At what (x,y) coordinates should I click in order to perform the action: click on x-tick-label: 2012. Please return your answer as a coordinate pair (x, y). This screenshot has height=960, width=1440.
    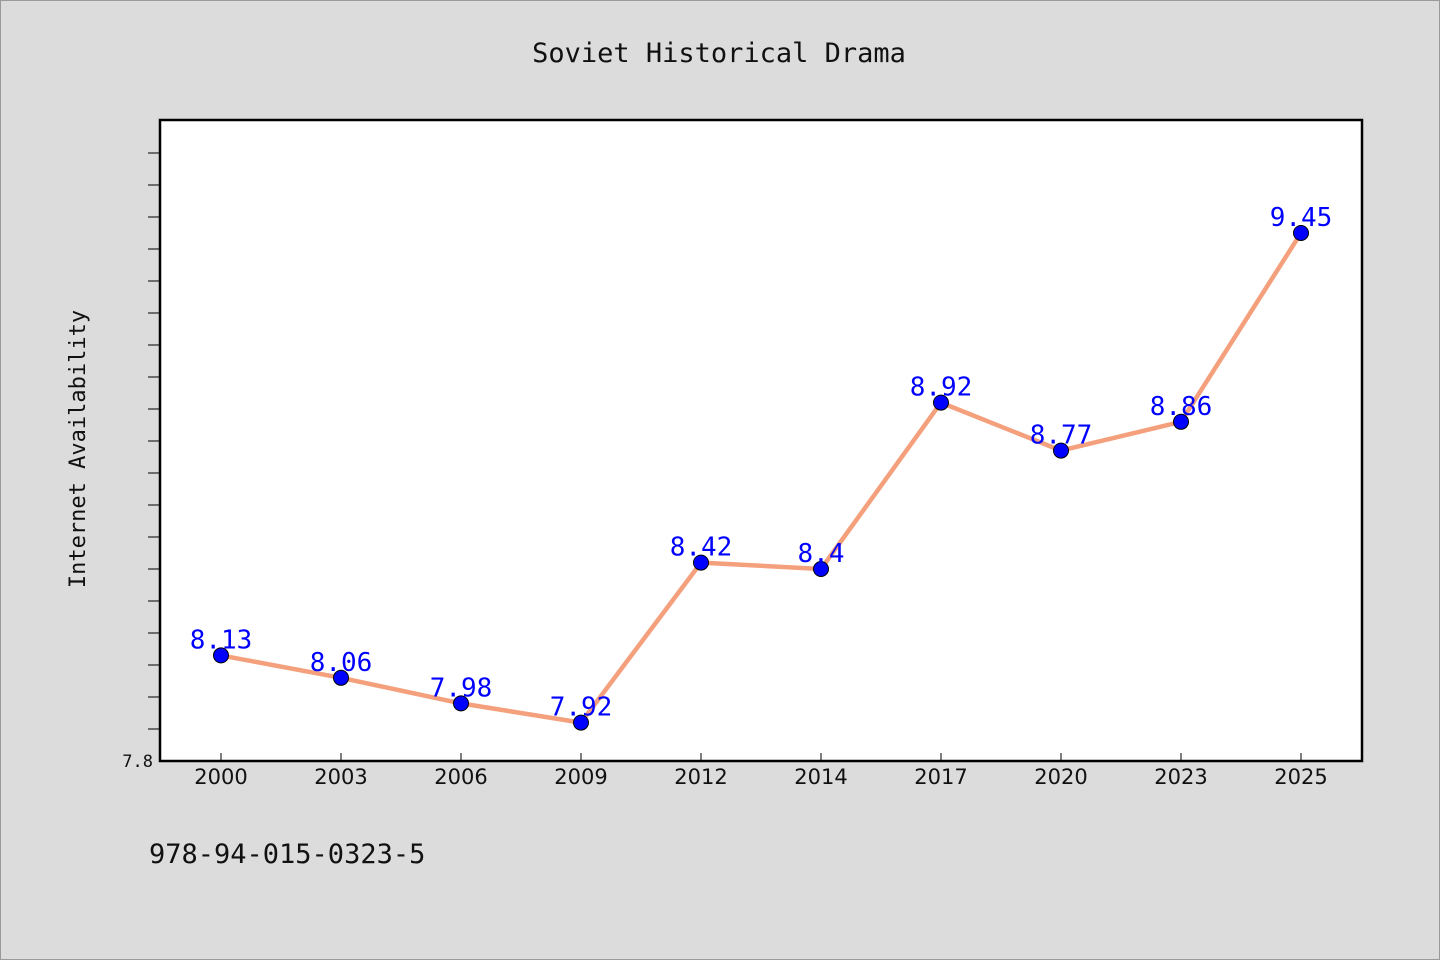
    Looking at the image, I should click on (700, 777).